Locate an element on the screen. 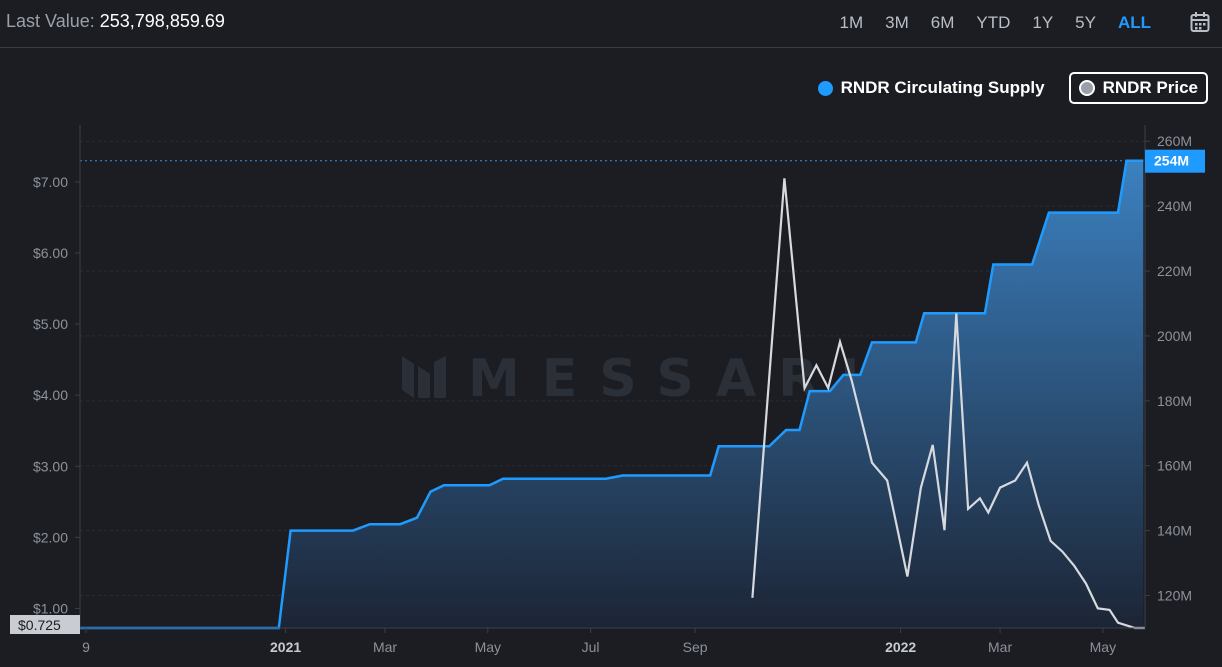 Image resolution: width=1222 pixels, height=667 pixels. right-tick-label-6: 240M is located at coordinates (1174, 206).